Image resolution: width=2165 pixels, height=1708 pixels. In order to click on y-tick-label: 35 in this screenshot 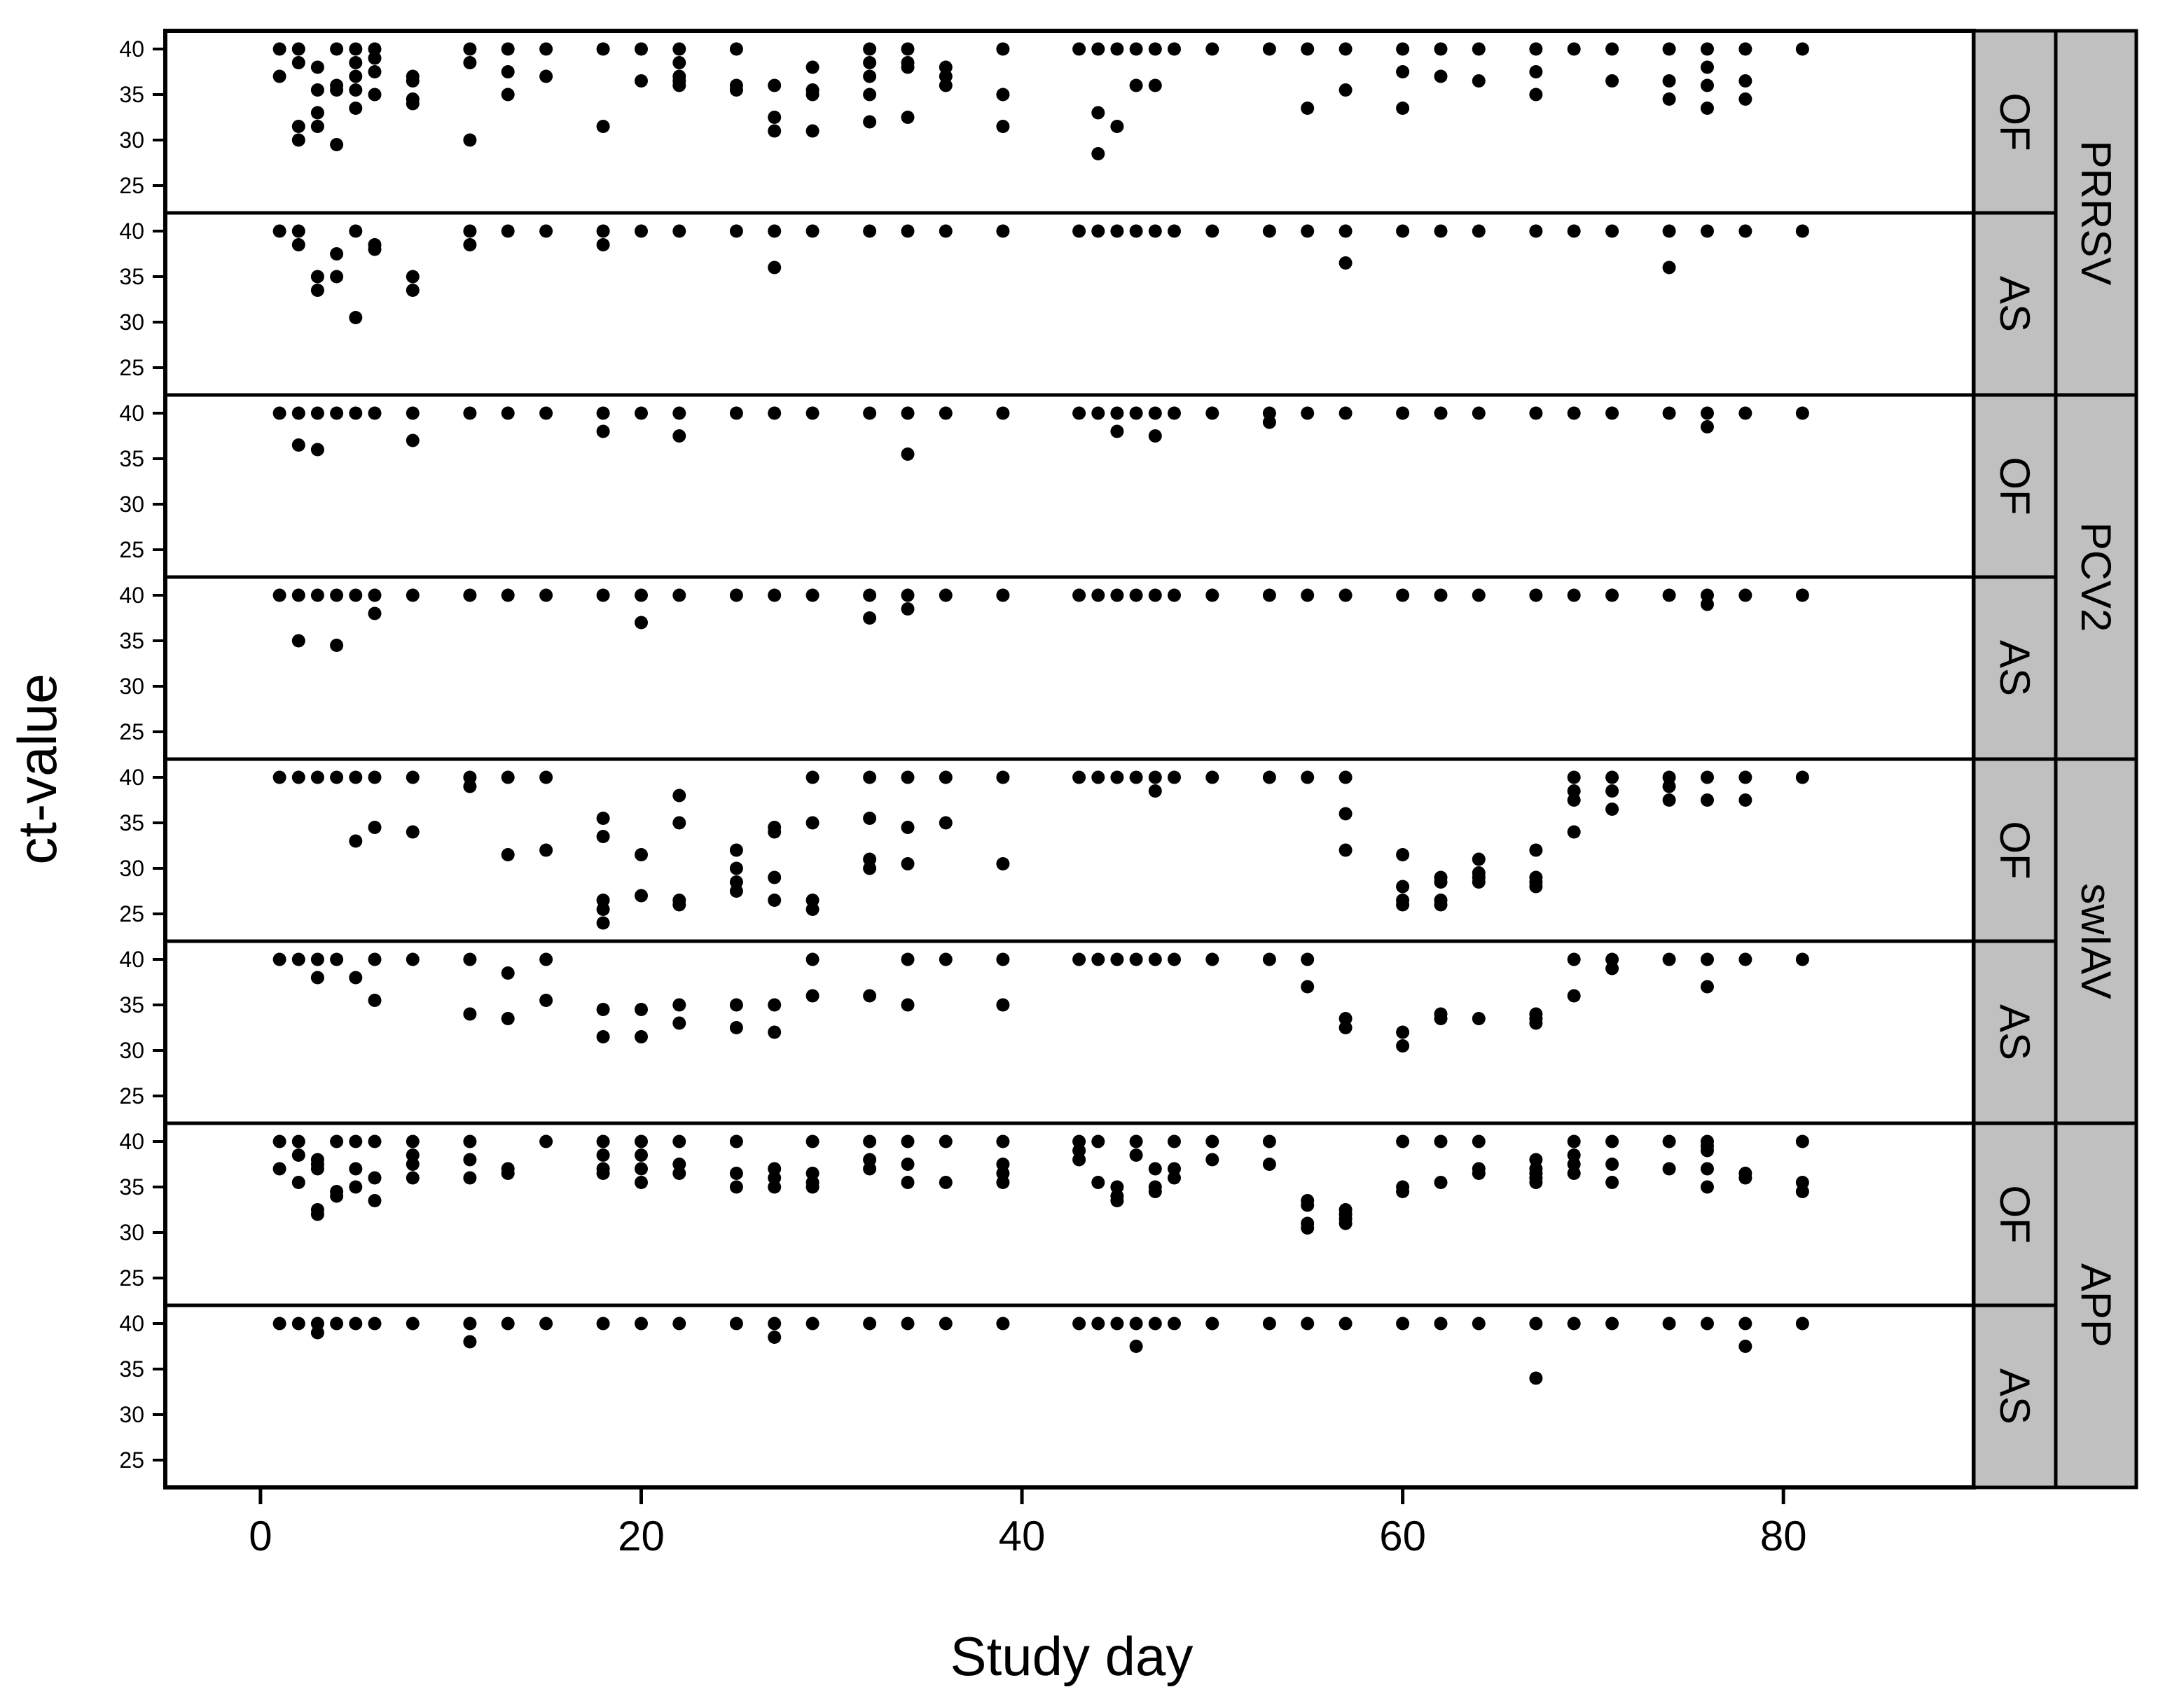, I will do `click(131, 1369)`.